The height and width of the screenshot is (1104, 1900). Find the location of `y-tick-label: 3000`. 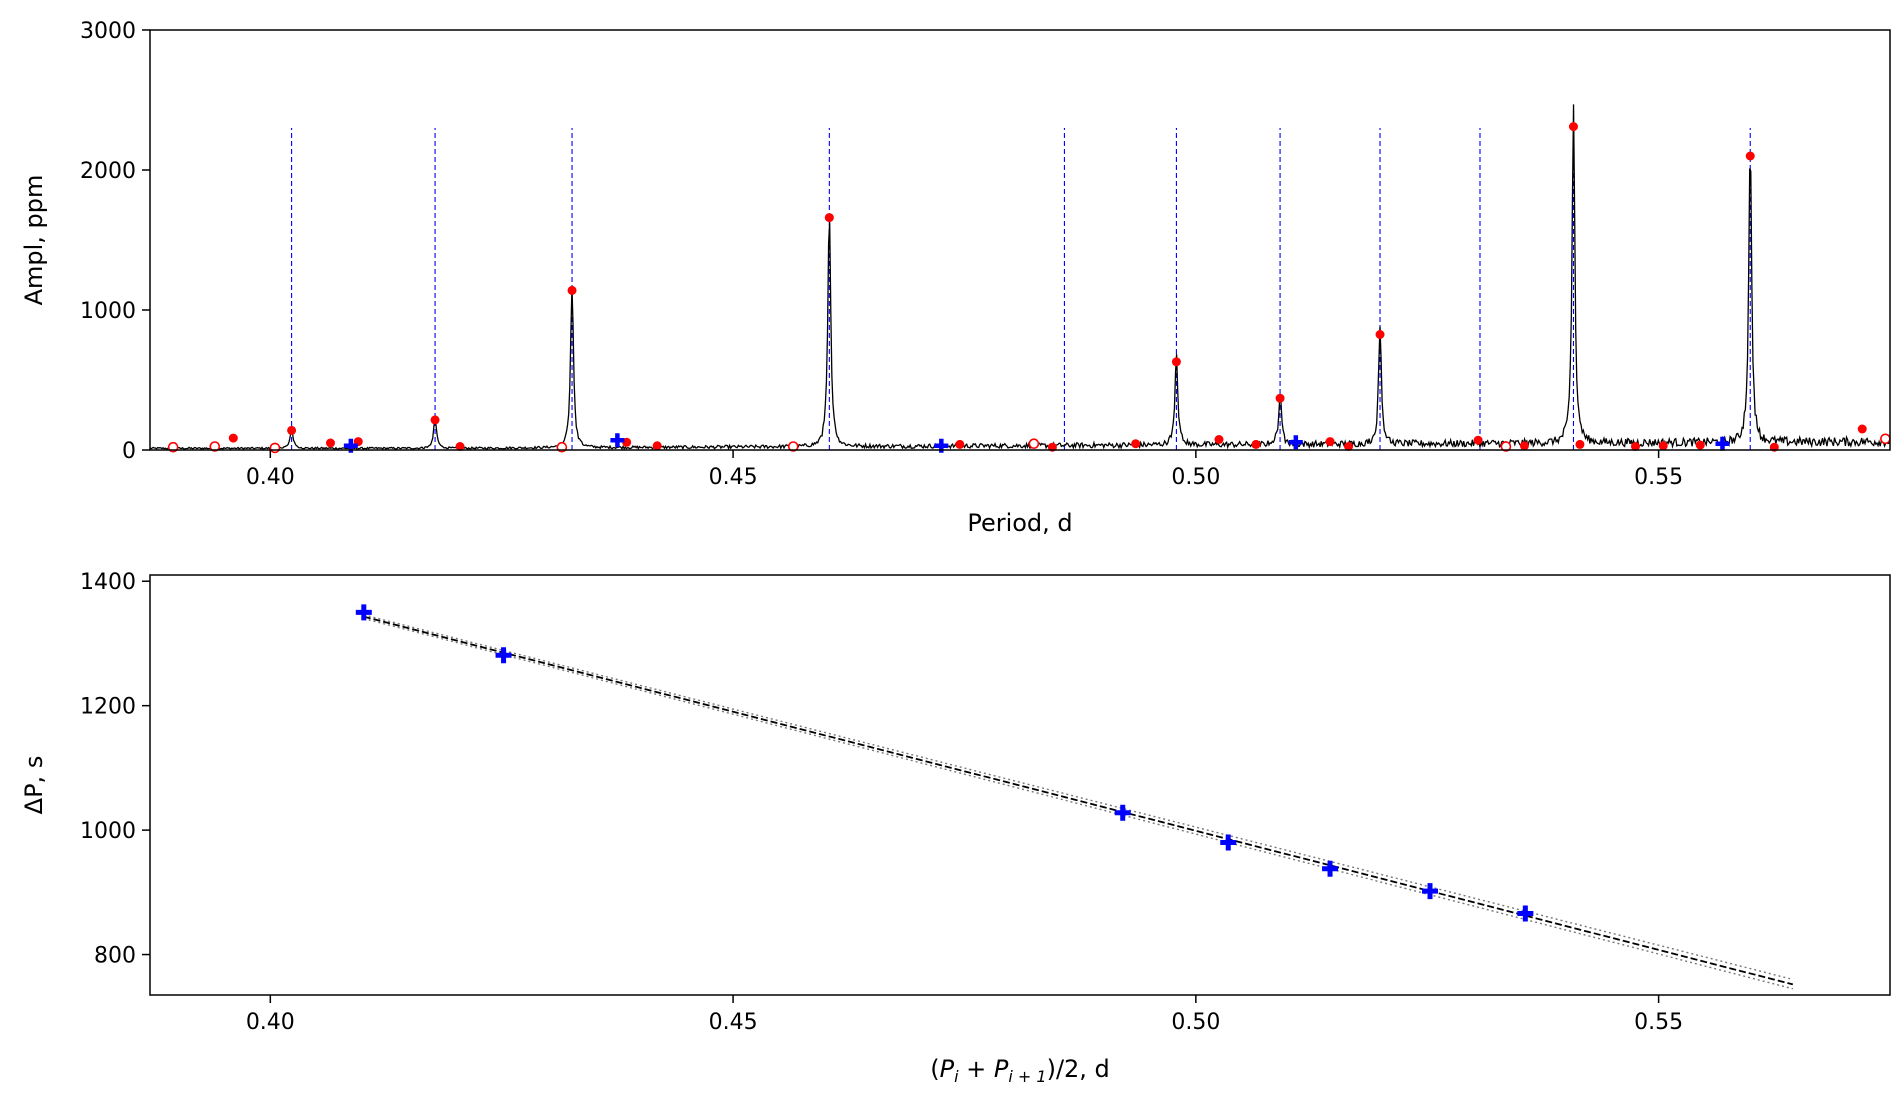

y-tick-label: 3000 is located at coordinates (108, 31).